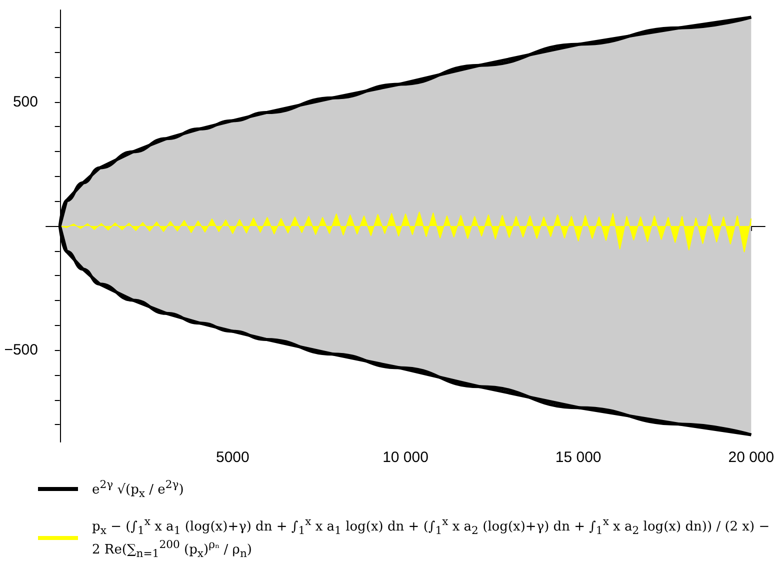 This screenshot has height=583, width=779. Describe the element at coordinates (751, 457) in the screenshot. I see `x-tick-label: 20 000` at that location.